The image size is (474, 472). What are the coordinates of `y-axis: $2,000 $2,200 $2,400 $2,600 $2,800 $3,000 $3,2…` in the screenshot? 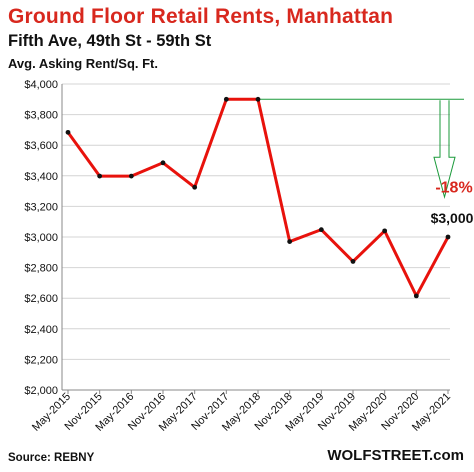 It's located at (43, 238).